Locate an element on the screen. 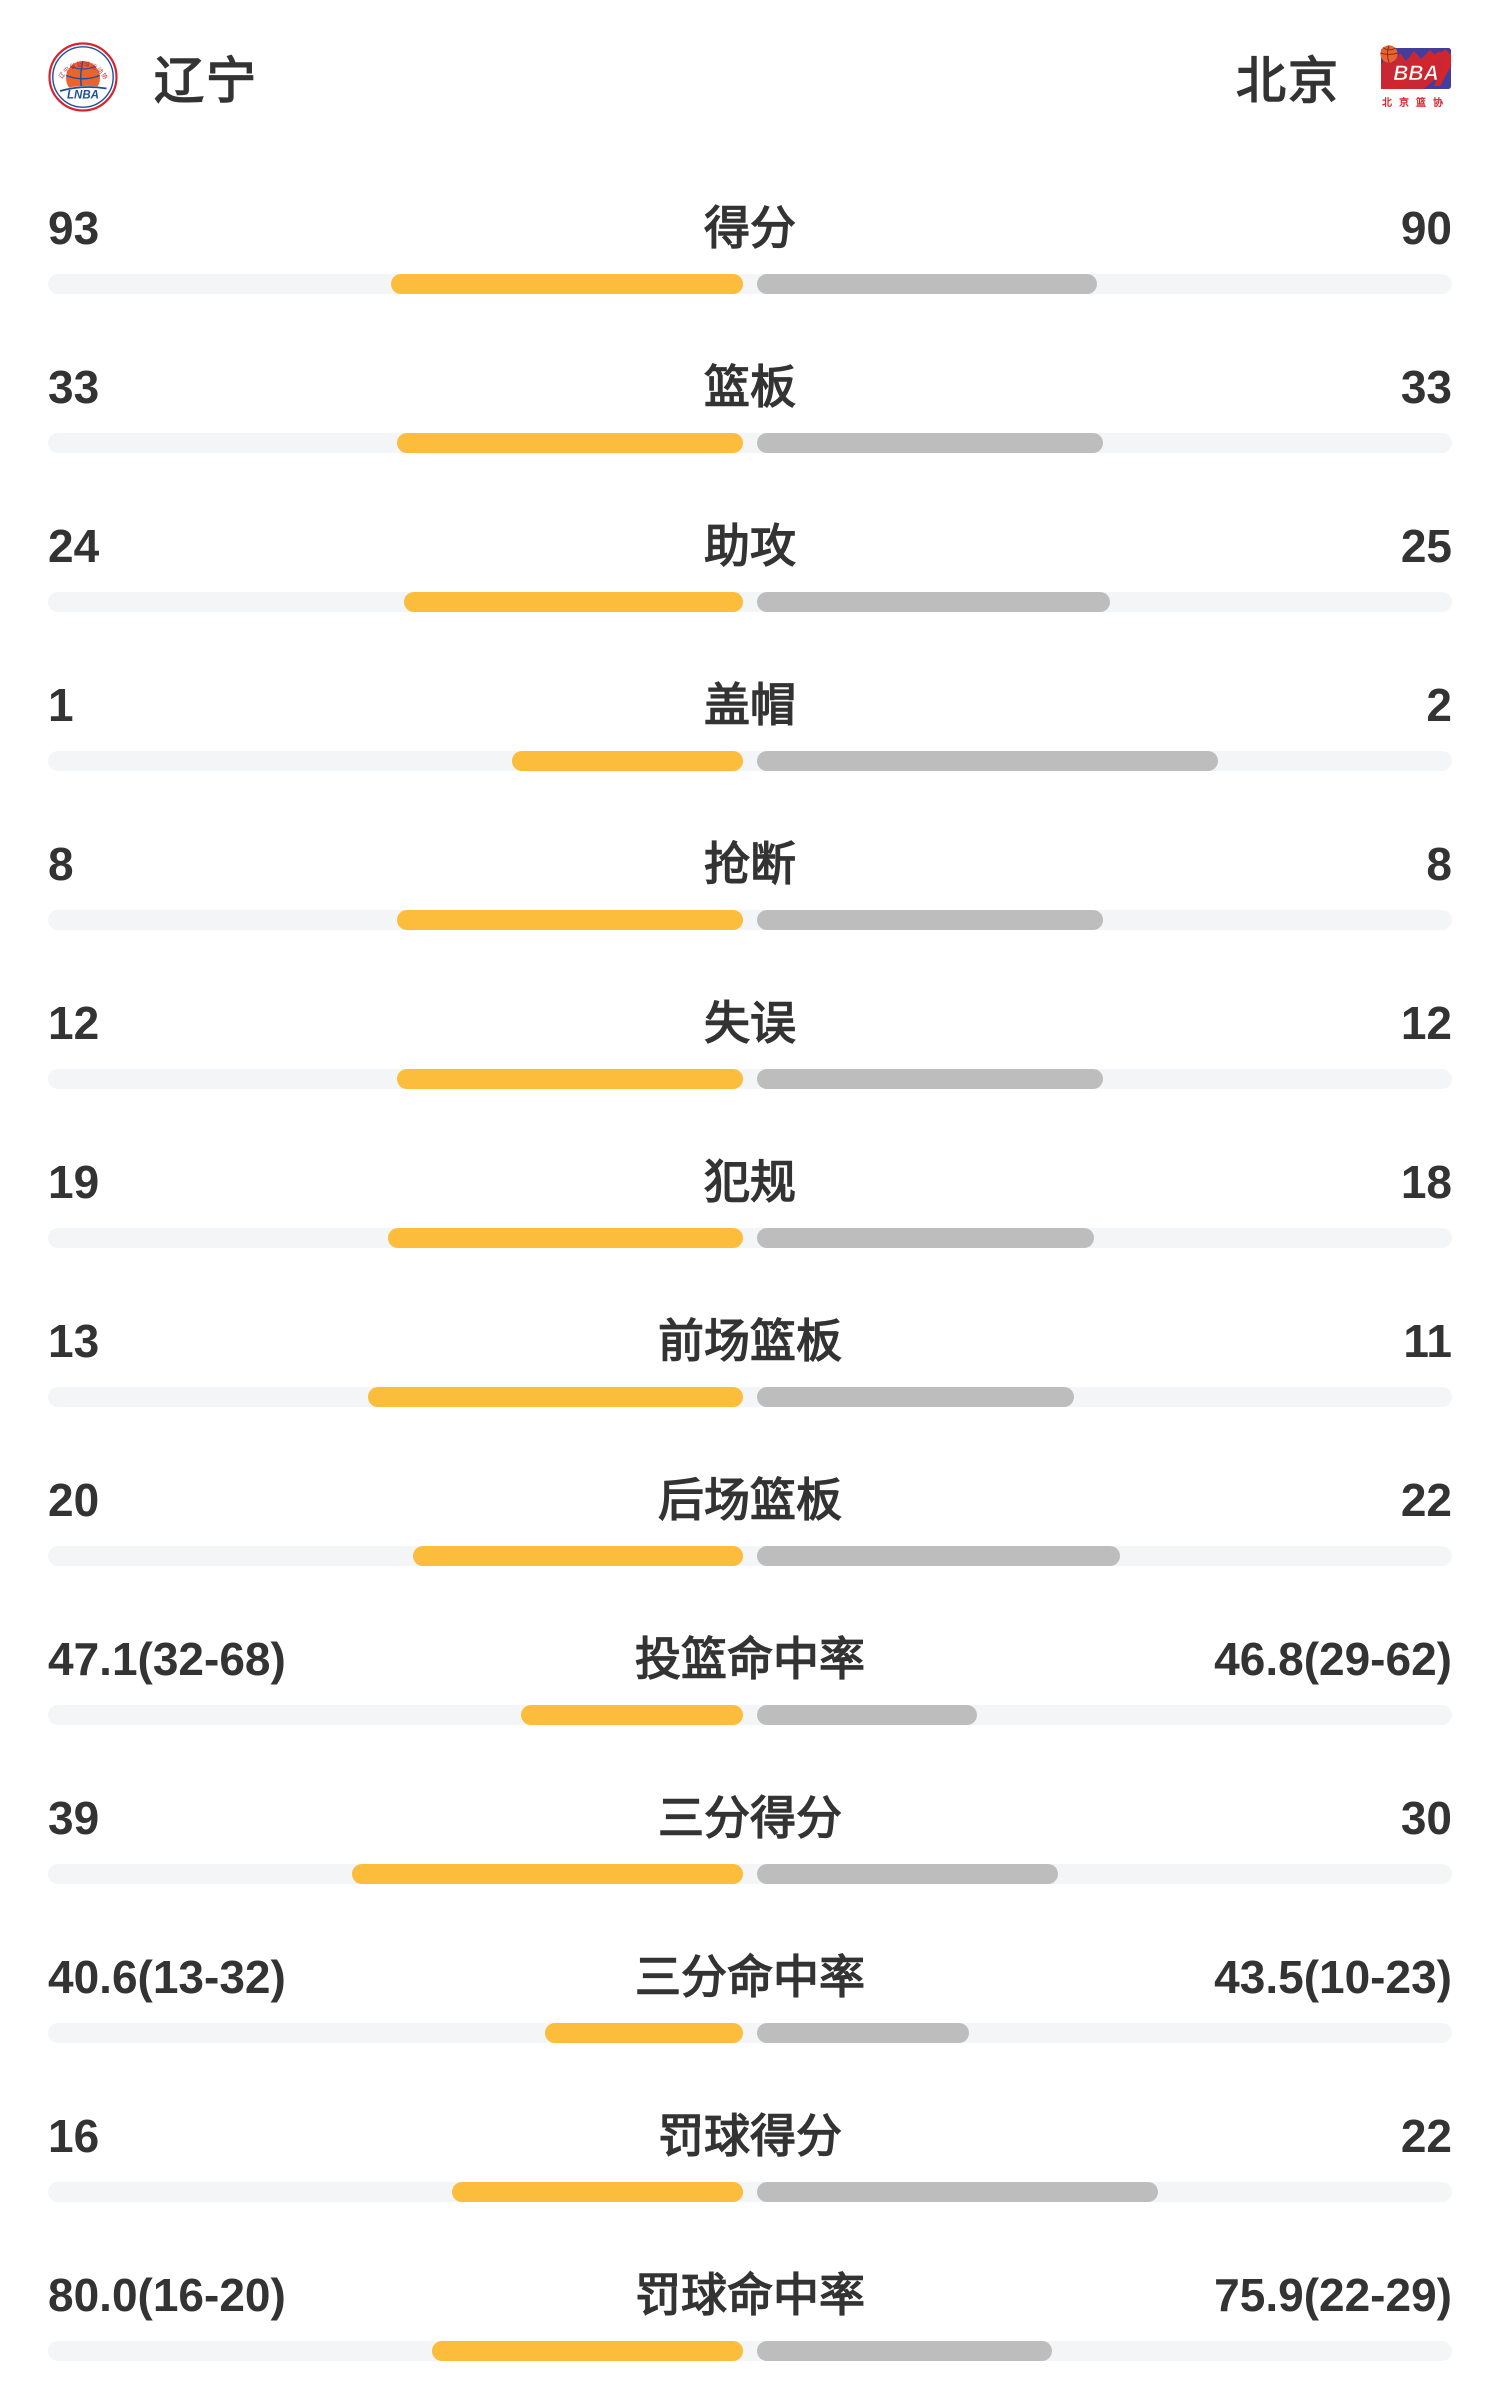 The image size is (1500, 2400). home-stat-value: 80.0(16-20) is located at coordinates (167, 2295).